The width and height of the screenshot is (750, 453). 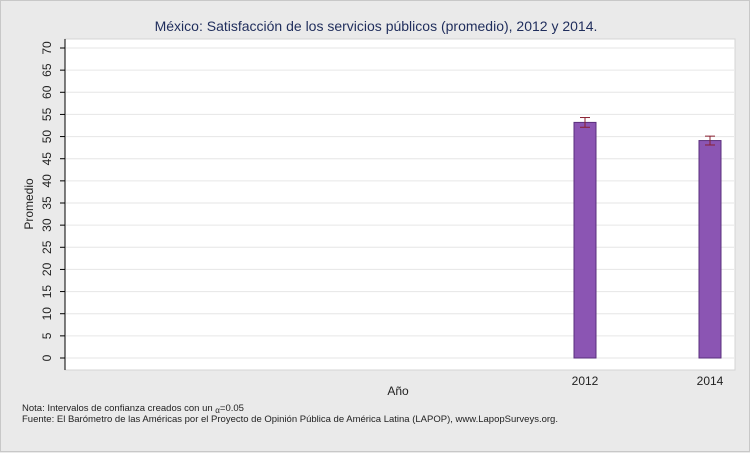 I want to click on y-tick-label: 0, so click(x=47, y=357).